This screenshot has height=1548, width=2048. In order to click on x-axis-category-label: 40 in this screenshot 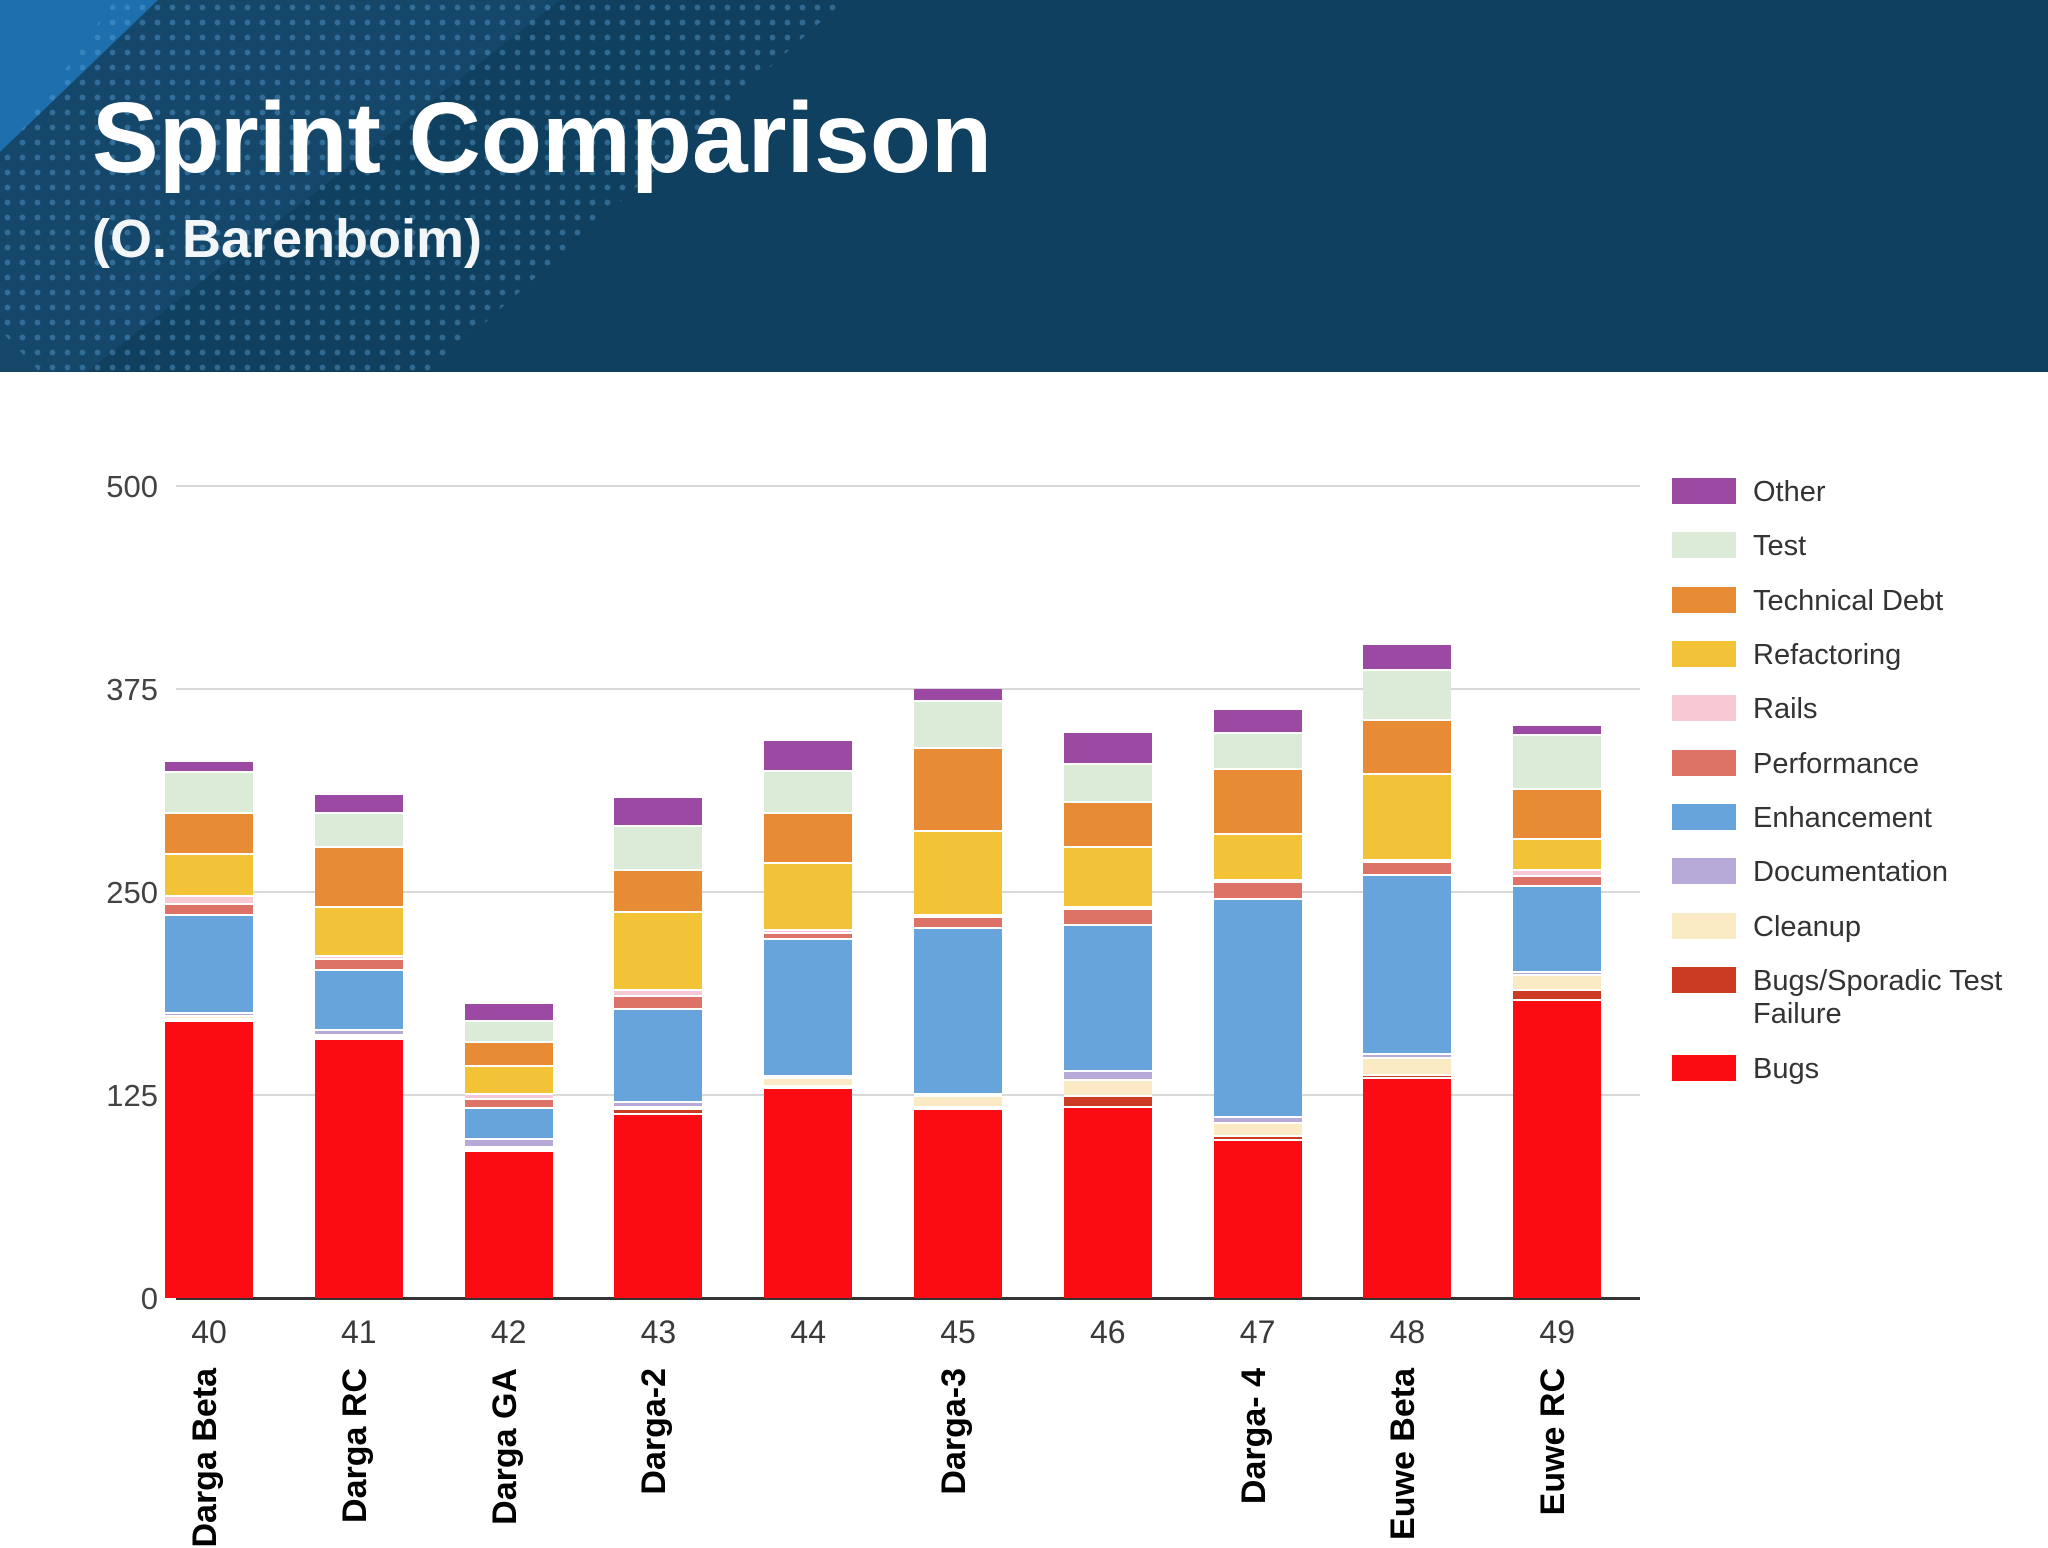, I will do `click(209, 1332)`.